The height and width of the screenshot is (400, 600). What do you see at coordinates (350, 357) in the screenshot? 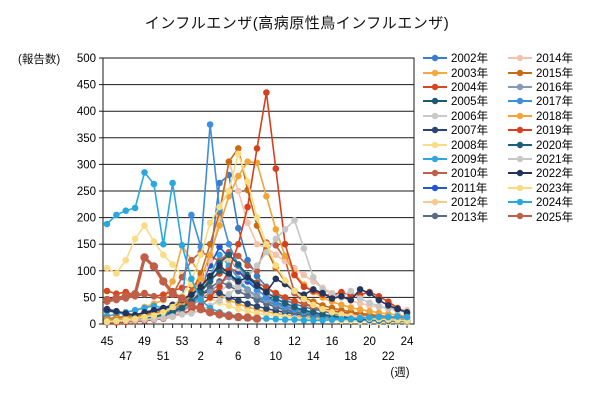
I see `x-tick-label: 18` at bounding box center [350, 357].